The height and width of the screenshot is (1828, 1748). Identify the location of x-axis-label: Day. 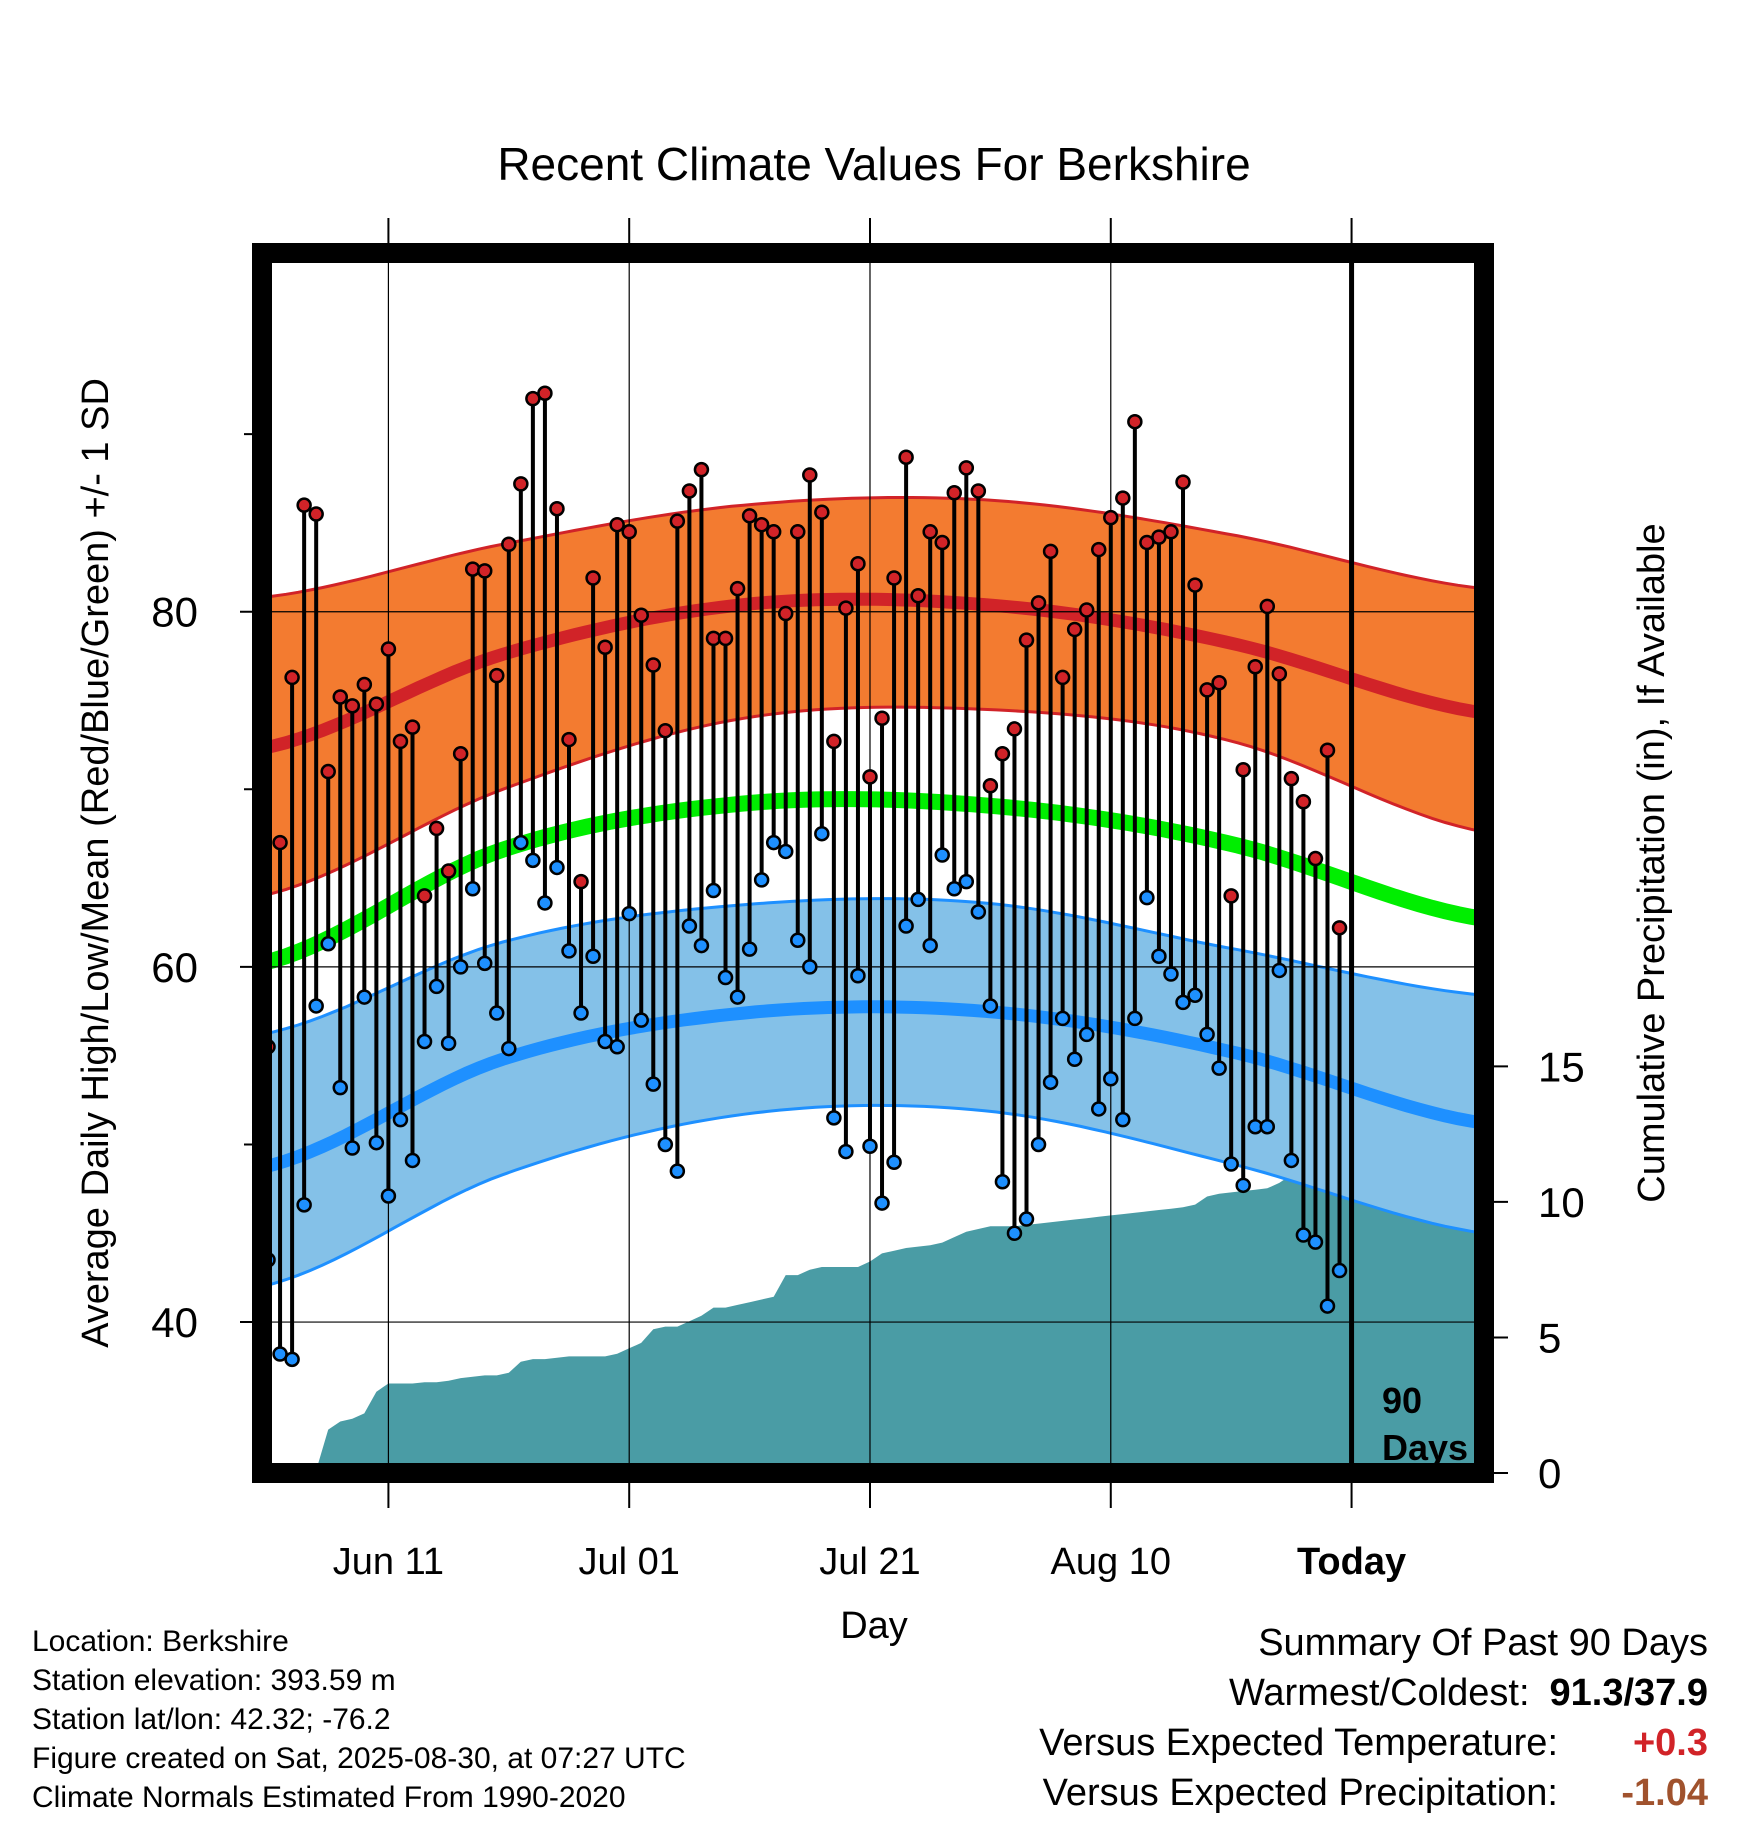
(874, 1626).